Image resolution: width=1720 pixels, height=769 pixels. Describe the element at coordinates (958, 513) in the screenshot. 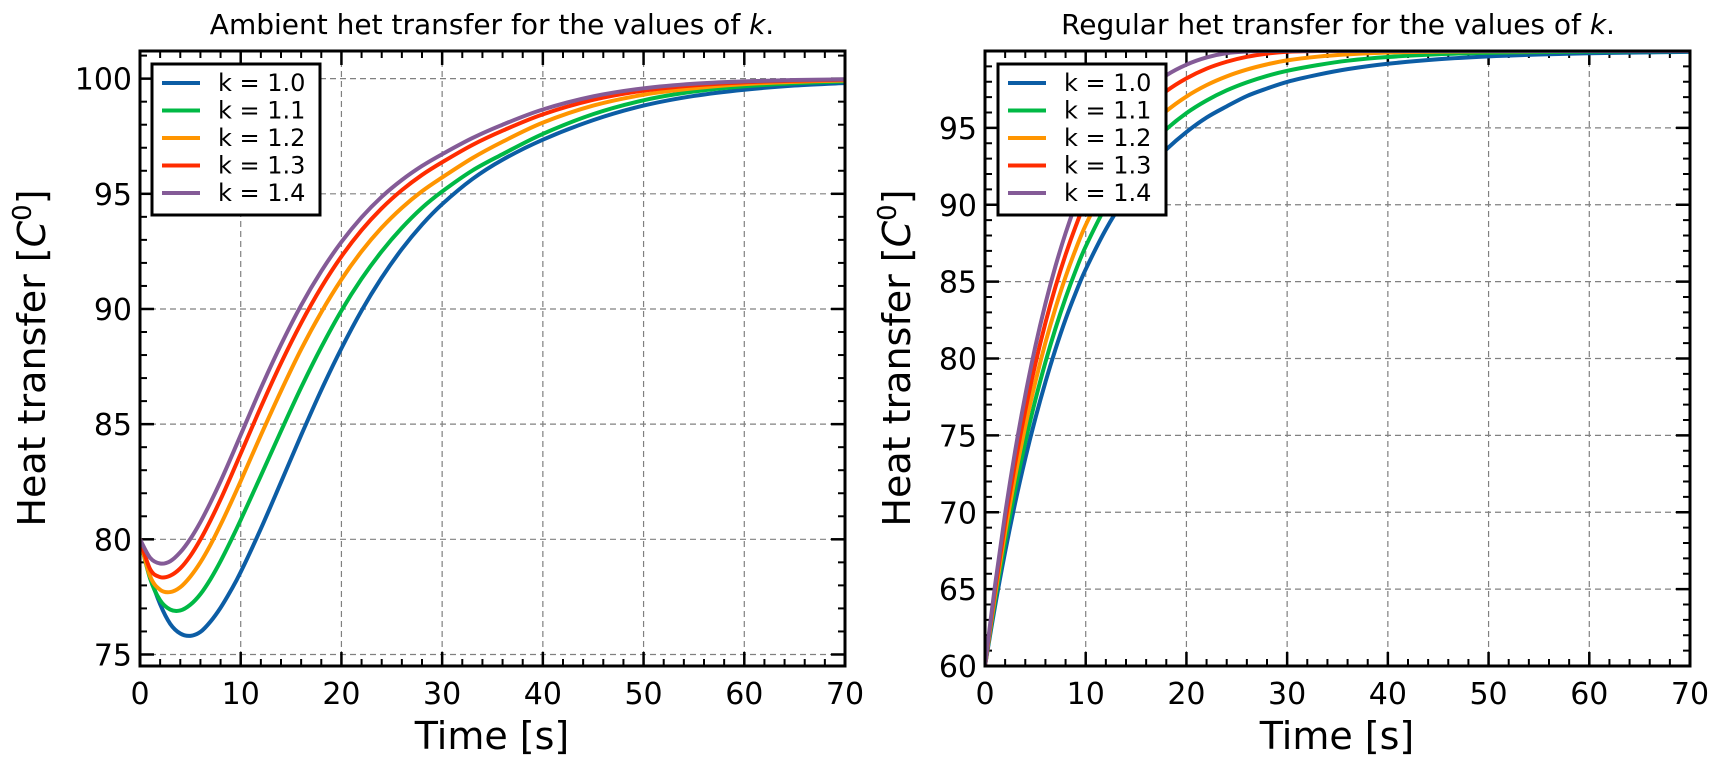

I see `y-tick-label: 70` at that location.